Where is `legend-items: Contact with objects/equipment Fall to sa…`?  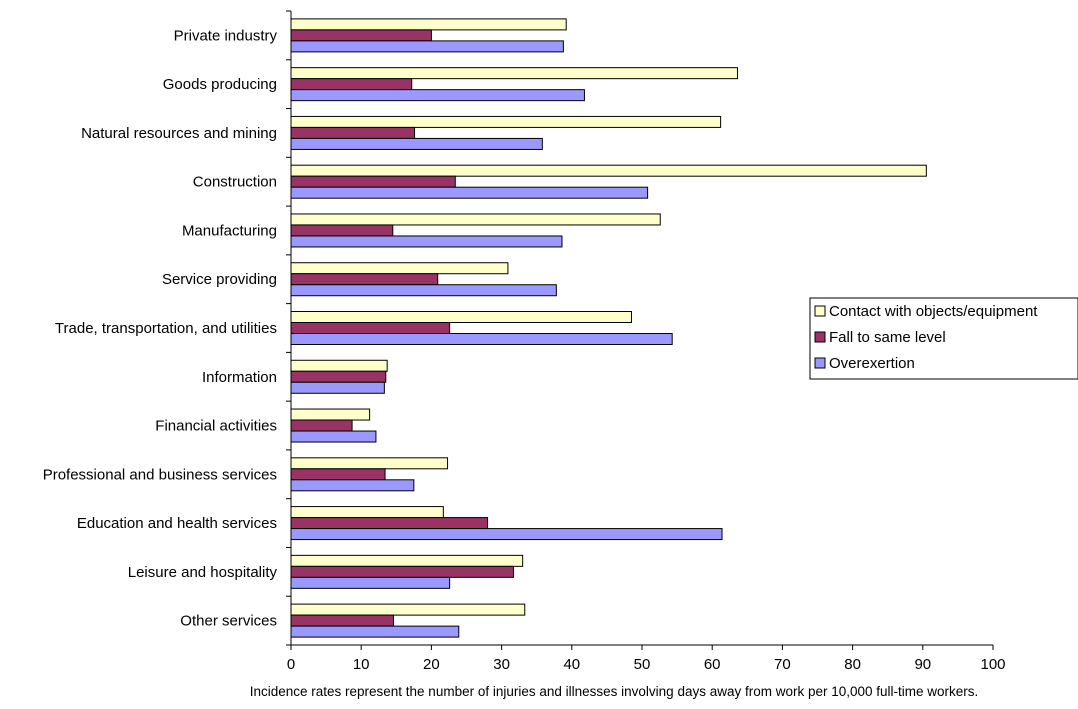
legend-items: Contact with objects/equipment Fall to sa… is located at coordinates (926, 337).